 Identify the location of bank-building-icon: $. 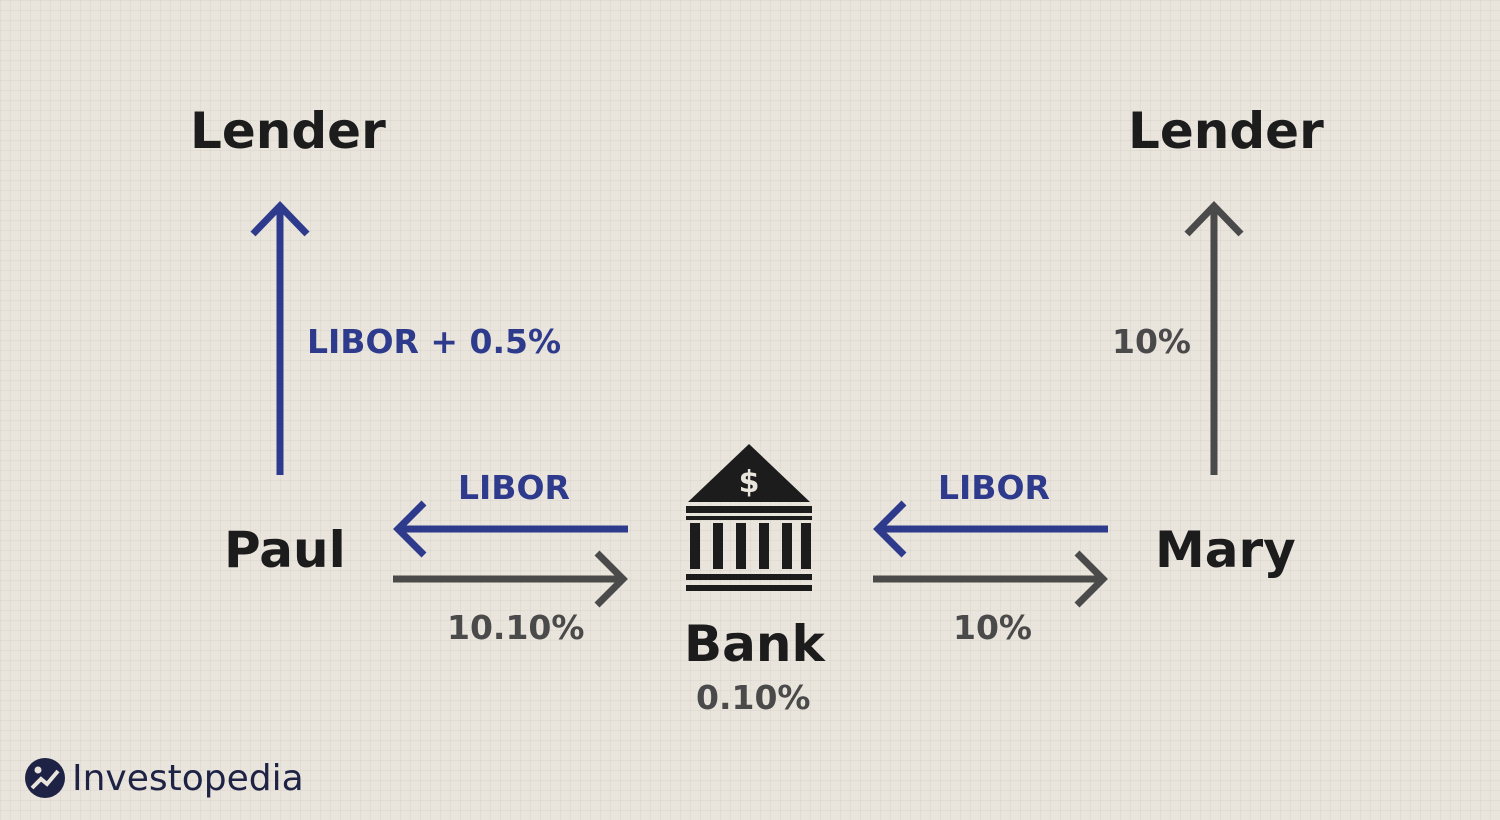
(749, 517).